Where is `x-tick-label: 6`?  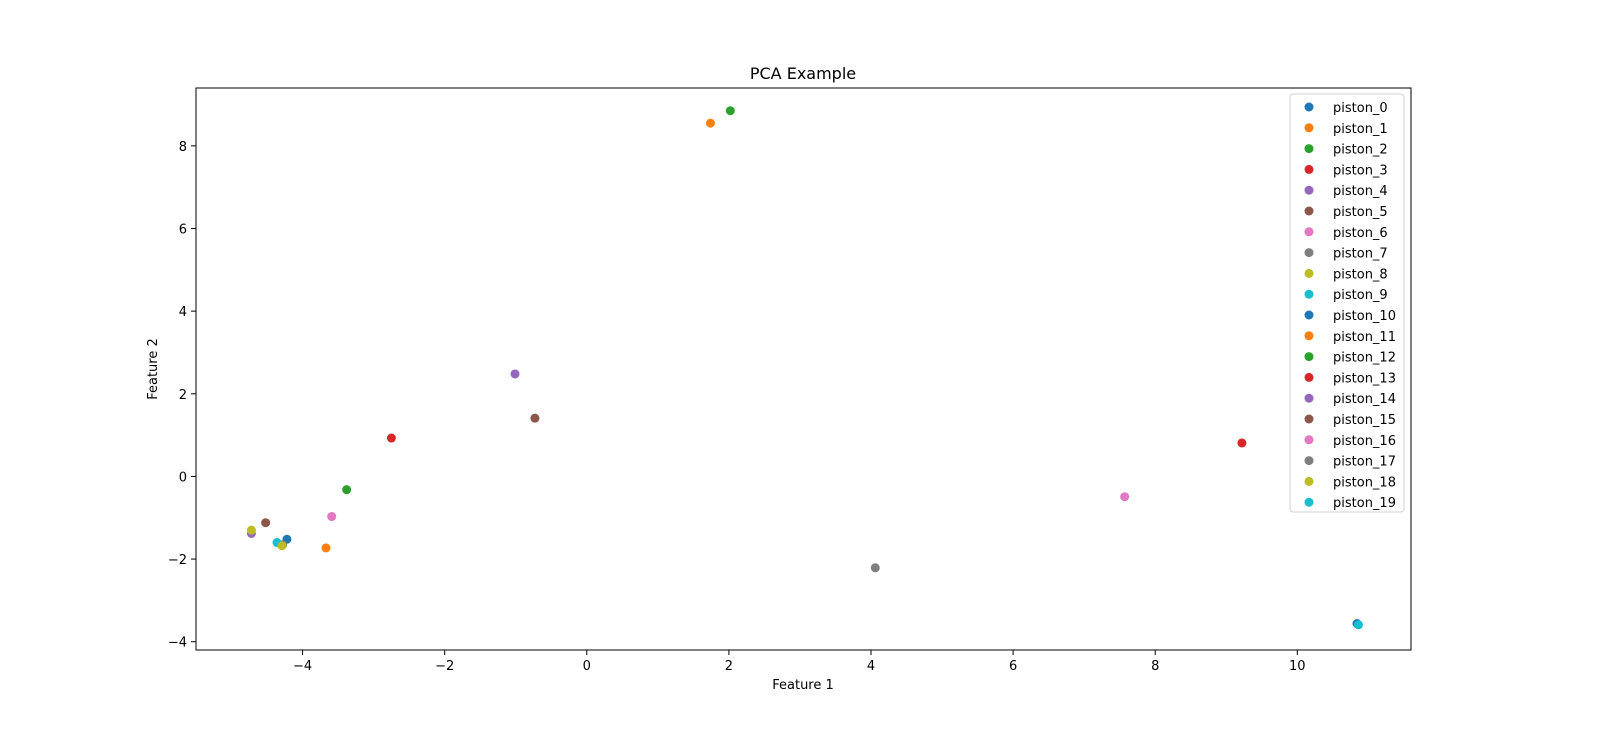
x-tick-label: 6 is located at coordinates (1013, 666).